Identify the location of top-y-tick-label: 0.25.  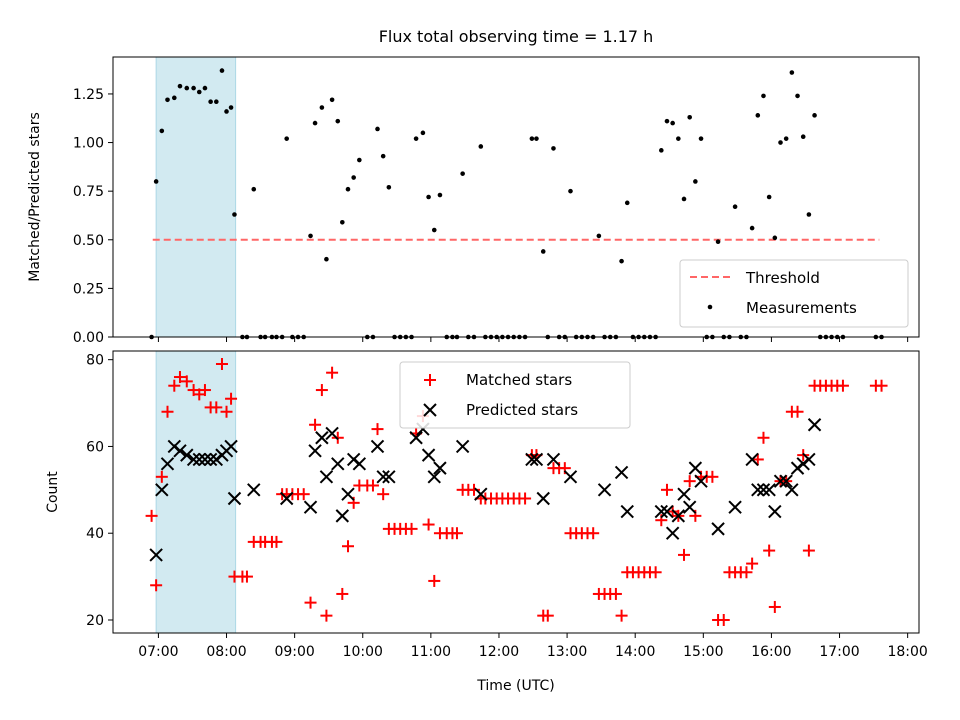
(88, 289).